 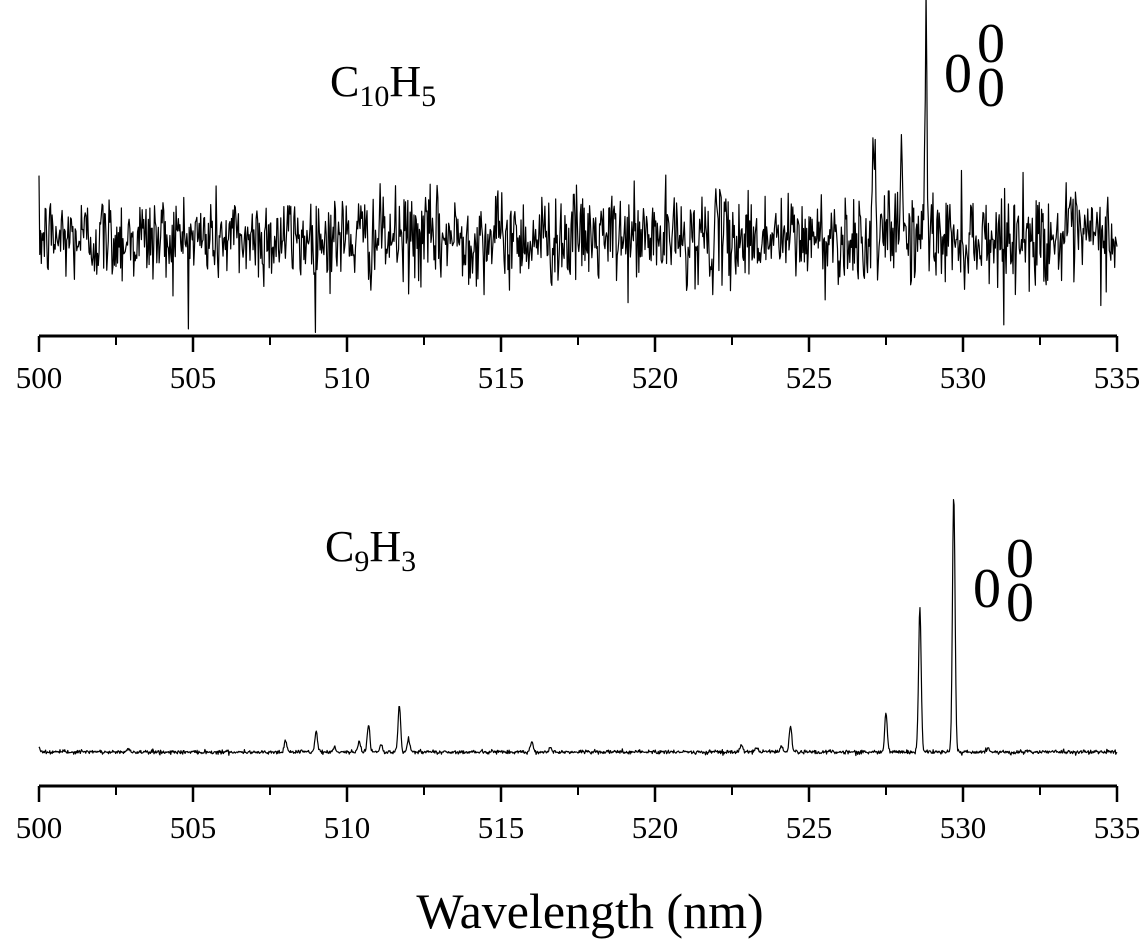 I want to click on bottom-x-axis: 500 505 510 515 520 525 530 535, so click(x=578, y=814).